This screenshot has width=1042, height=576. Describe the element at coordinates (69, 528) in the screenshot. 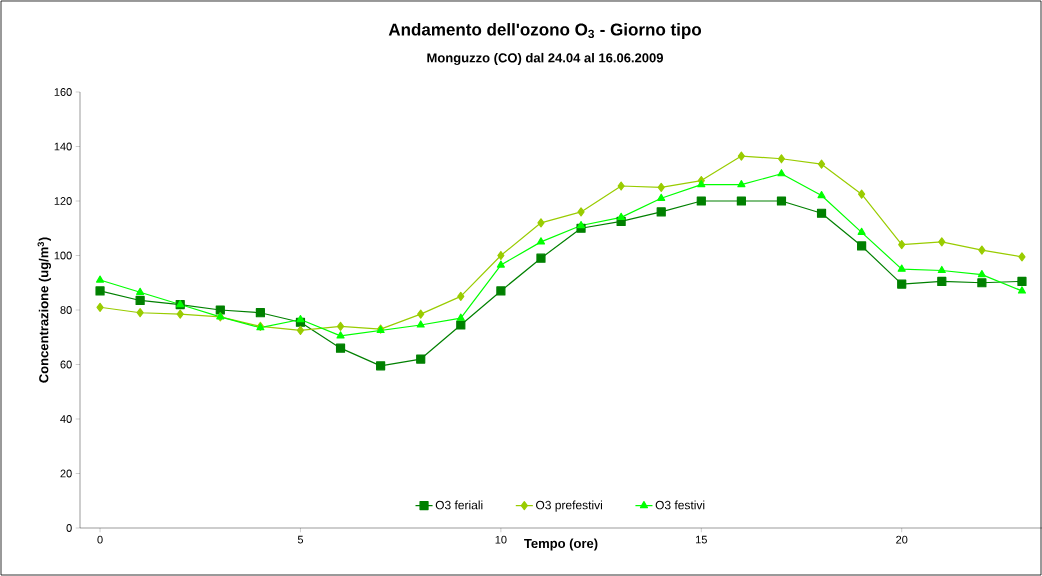

I see `y-tick-label: 0` at that location.